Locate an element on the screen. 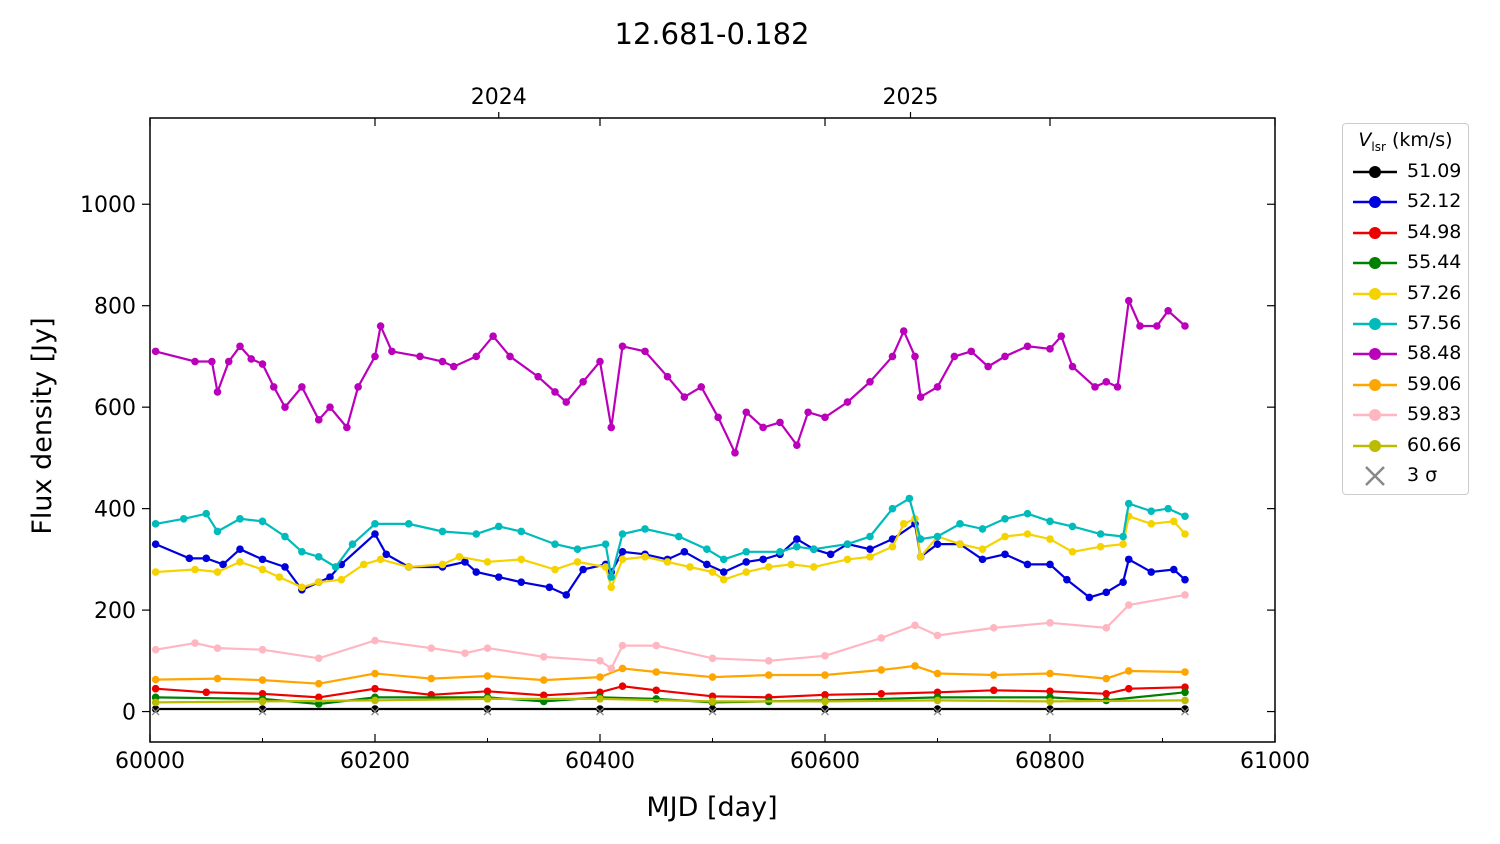  legend-item-sigma: 3 σ is located at coordinates (1408, 476).